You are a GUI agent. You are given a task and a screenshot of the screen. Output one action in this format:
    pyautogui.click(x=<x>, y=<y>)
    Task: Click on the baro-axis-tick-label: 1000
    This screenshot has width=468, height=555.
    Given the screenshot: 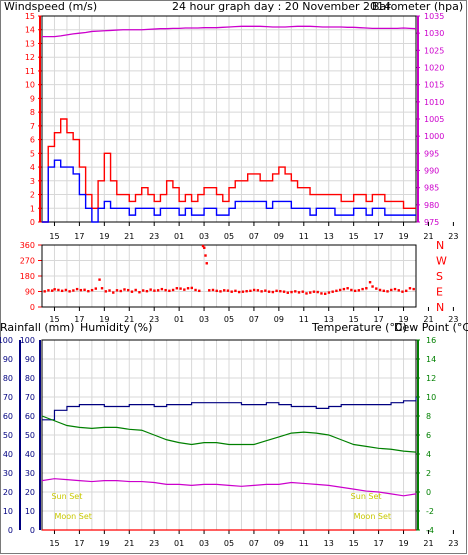 What is the action you would take?
    pyautogui.click(x=434, y=136)
    